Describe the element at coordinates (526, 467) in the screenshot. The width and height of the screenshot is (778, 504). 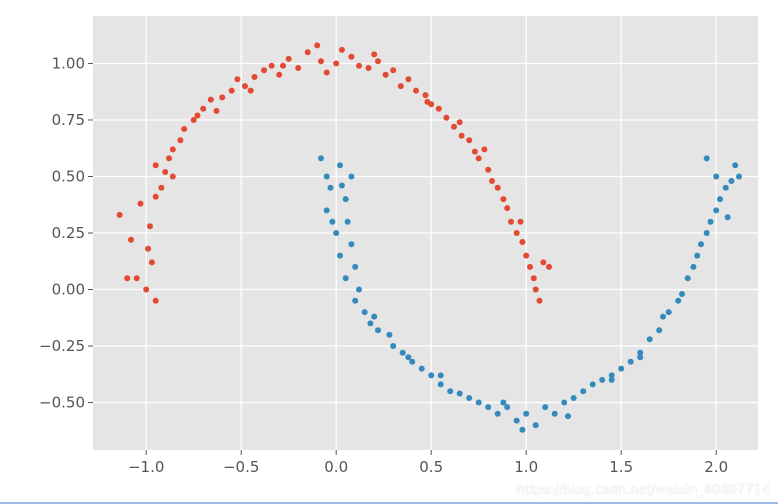
I see `x-tick-label: 1.0` at that location.